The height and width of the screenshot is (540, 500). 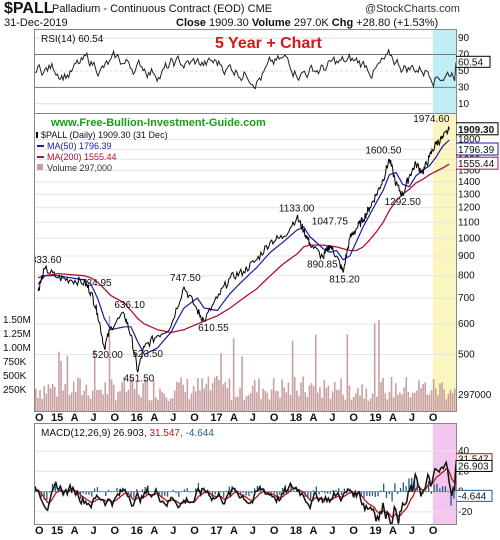 I want to click on rsi-panel: RSI(14) 60.54 5 Year + Chart, so click(x=245, y=72).